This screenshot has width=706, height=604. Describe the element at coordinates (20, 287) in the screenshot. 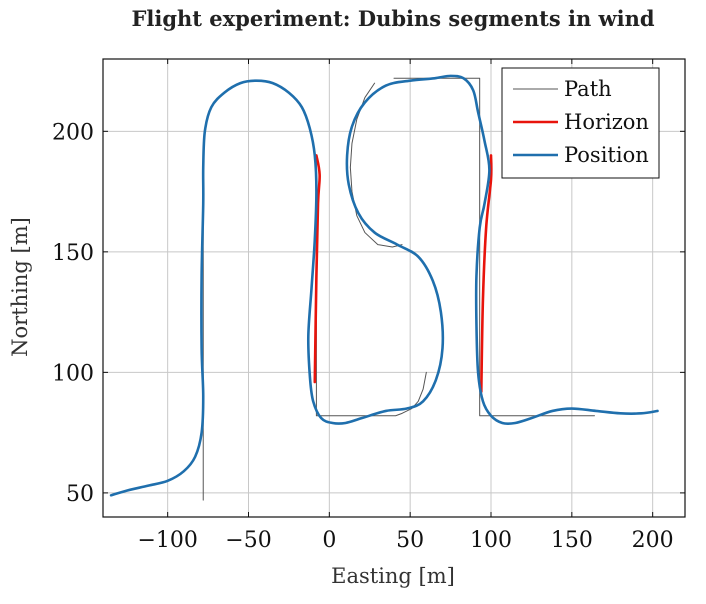

I see `y-axis-label: Northing [m]` at that location.